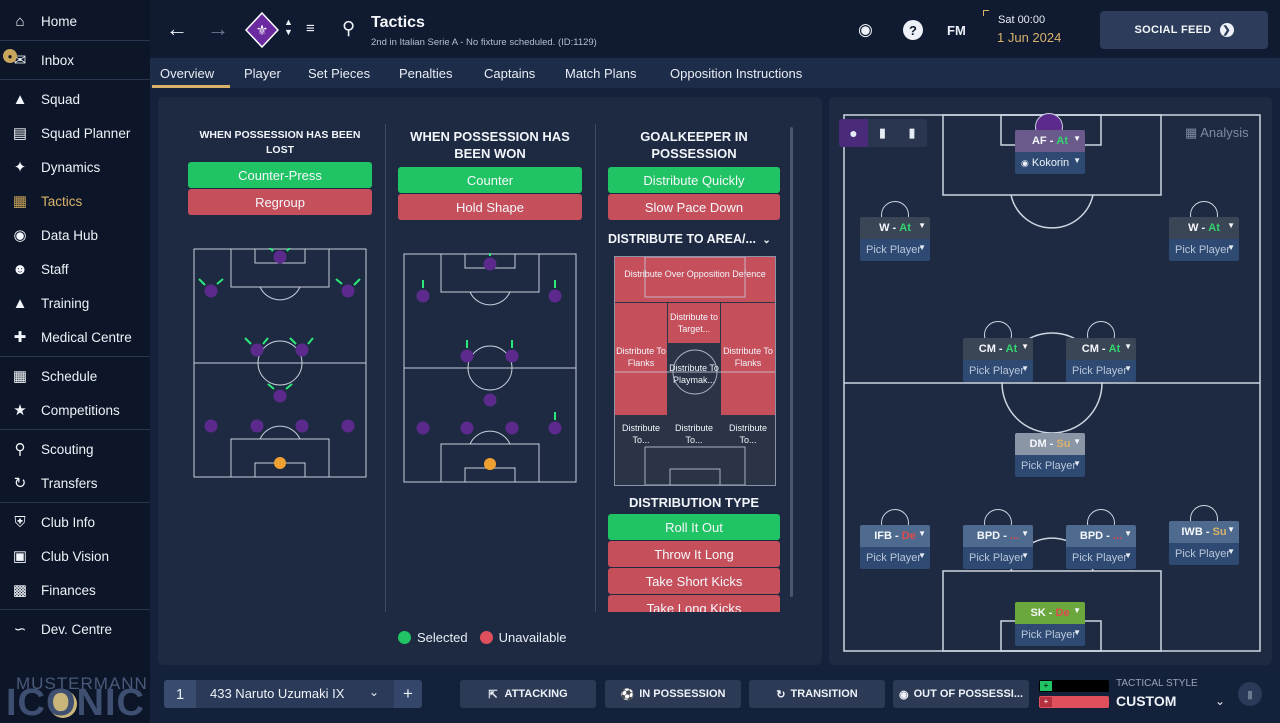  What do you see at coordinates (490, 207) in the screenshot?
I see `hold-shape-button: Hold Shape` at bounding box center [490, 207].